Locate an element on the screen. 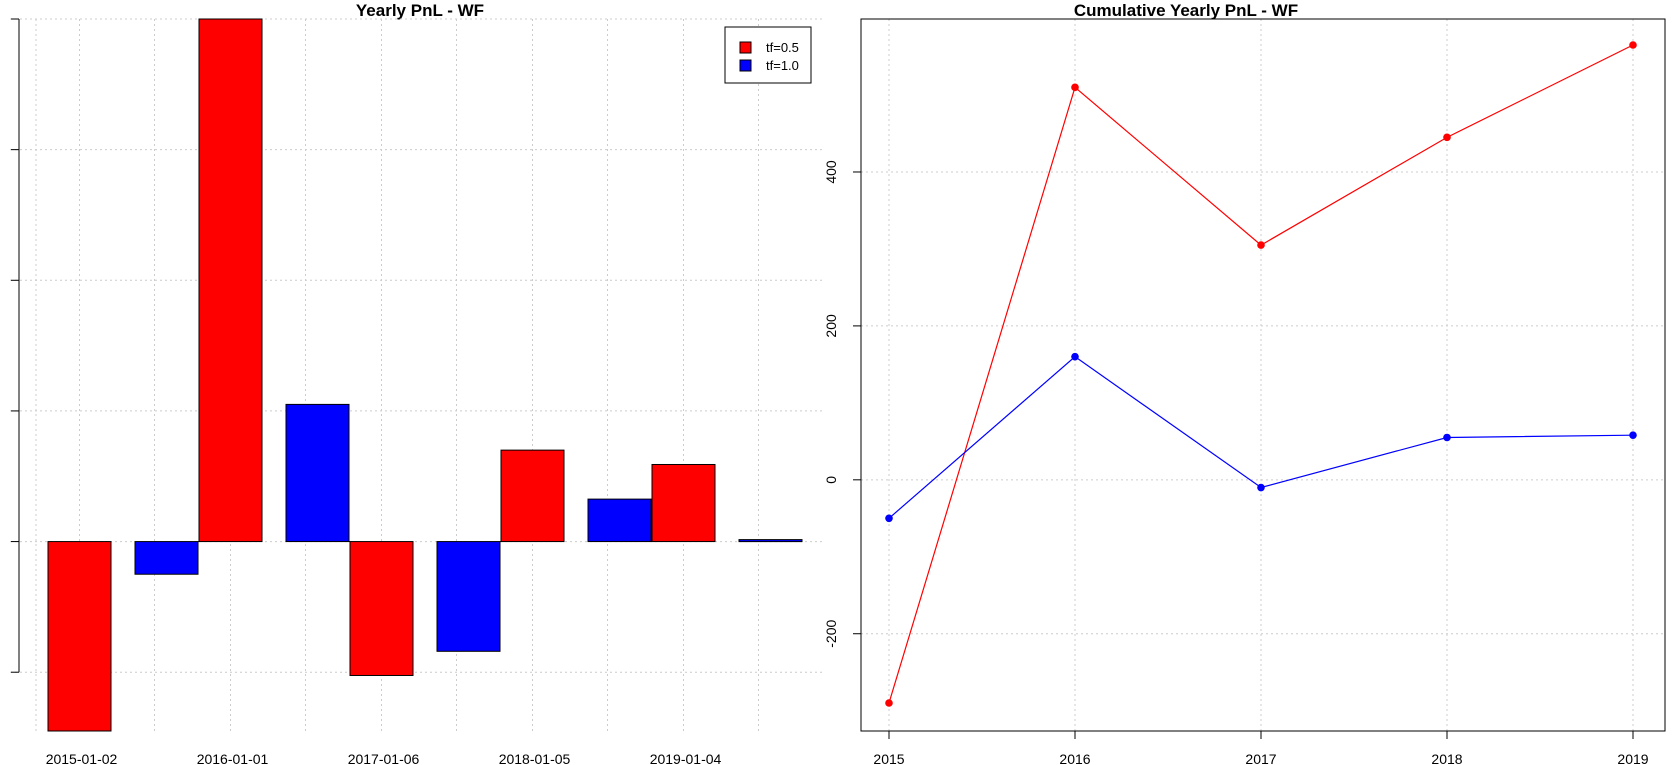  right-x-tick-label: 2017 is located at coordinates (1260, 758).